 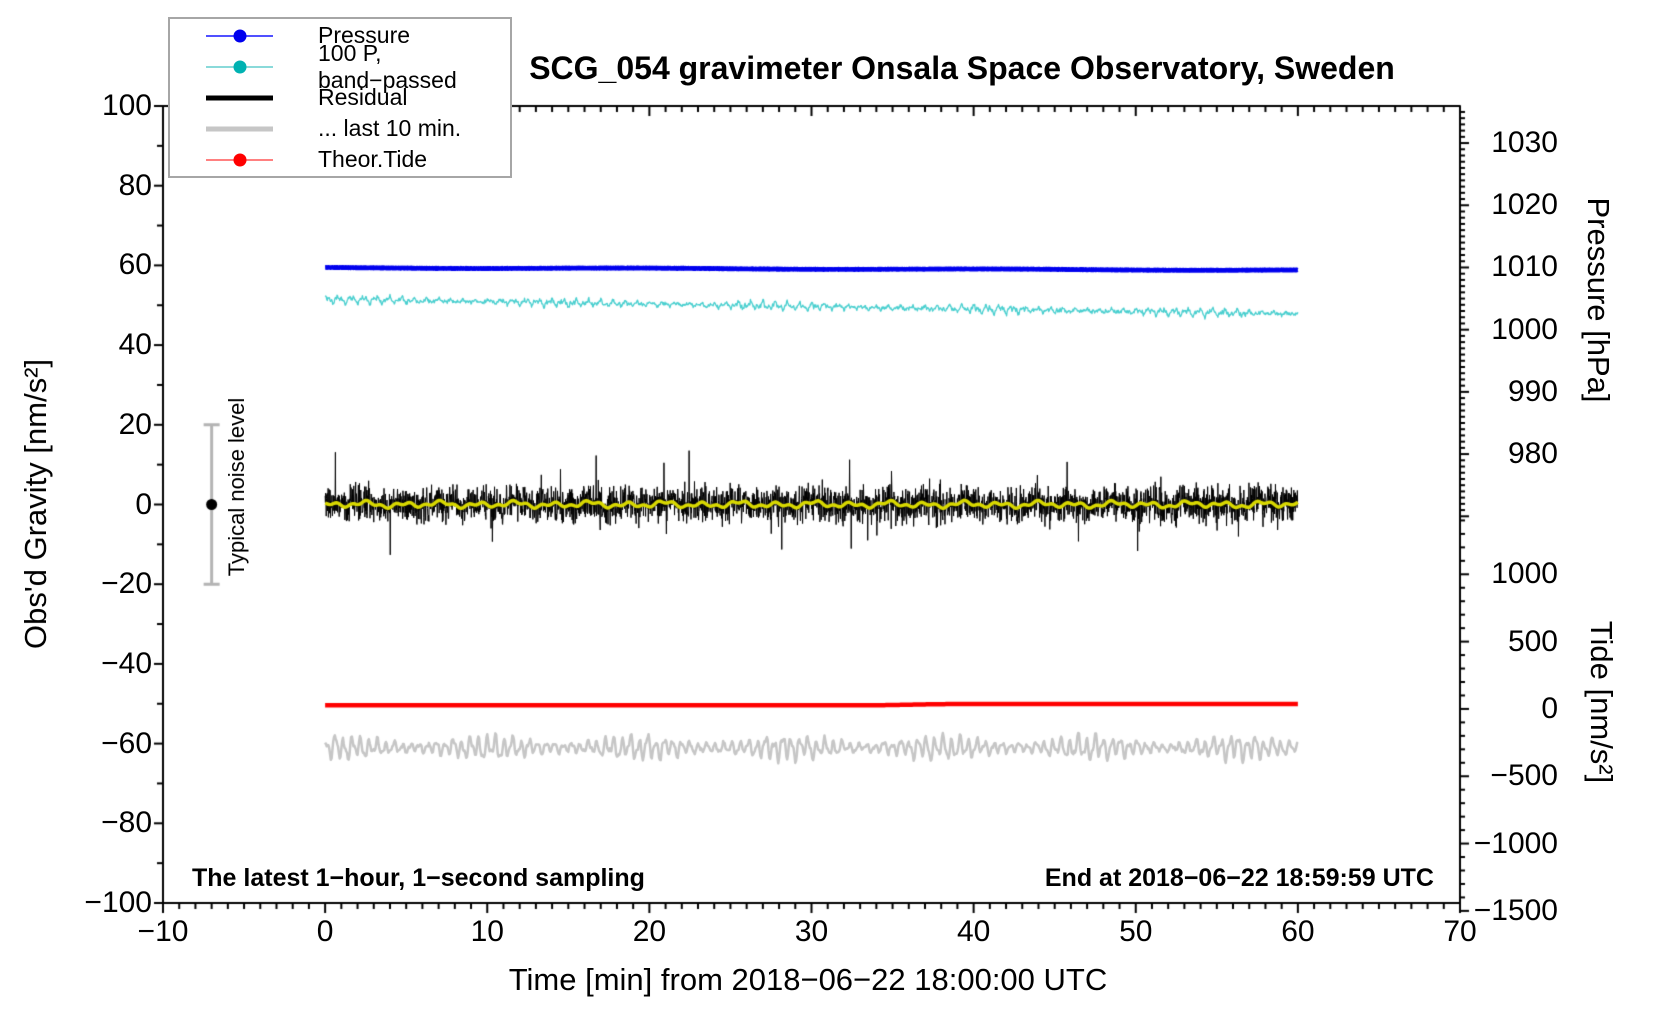 I want to click on x-tick-label: 30, so click(x=811, y=931).